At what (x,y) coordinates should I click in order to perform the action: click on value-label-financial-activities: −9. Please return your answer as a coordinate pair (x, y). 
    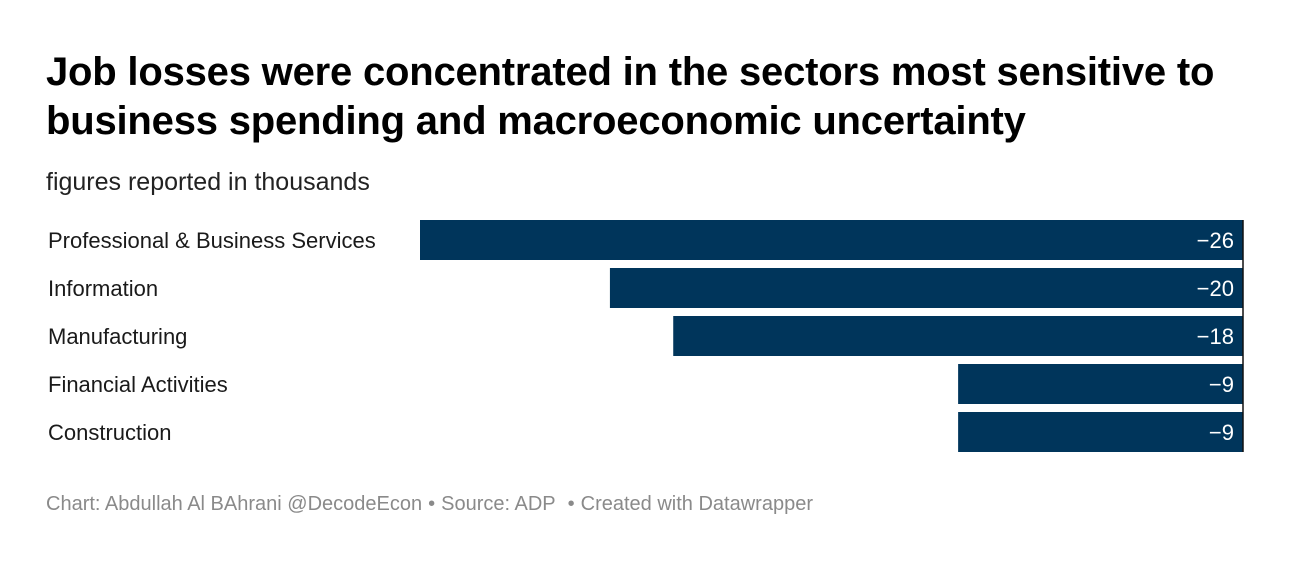
    Looking at the image, I should click on (1221, 384).